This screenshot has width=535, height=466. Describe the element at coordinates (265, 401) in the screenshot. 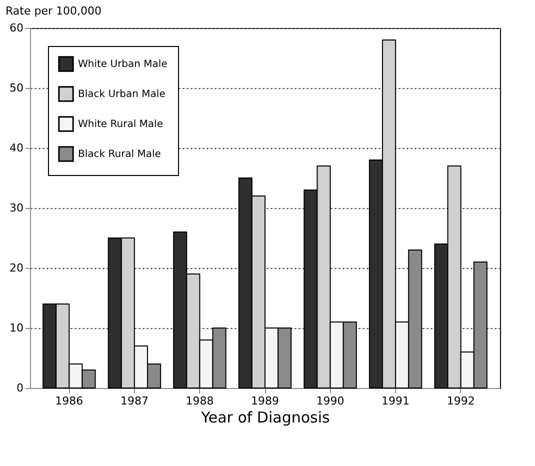

I see `x-tick-label: 1989` at that location.